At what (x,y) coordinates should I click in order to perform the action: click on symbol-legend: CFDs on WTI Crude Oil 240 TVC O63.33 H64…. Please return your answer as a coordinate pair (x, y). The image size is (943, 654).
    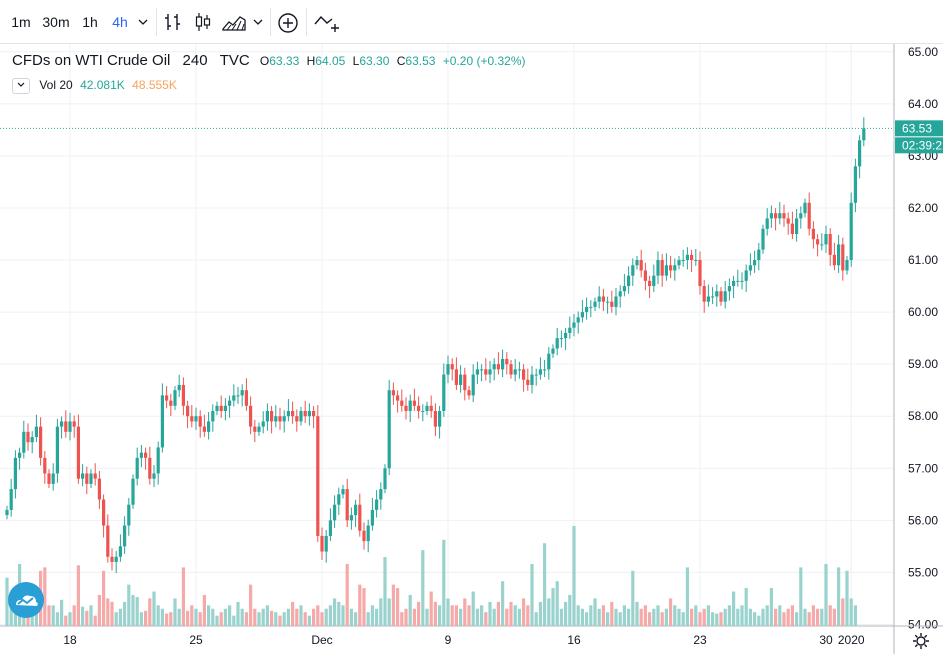
    Looking at the image, I should click on (269, 60).